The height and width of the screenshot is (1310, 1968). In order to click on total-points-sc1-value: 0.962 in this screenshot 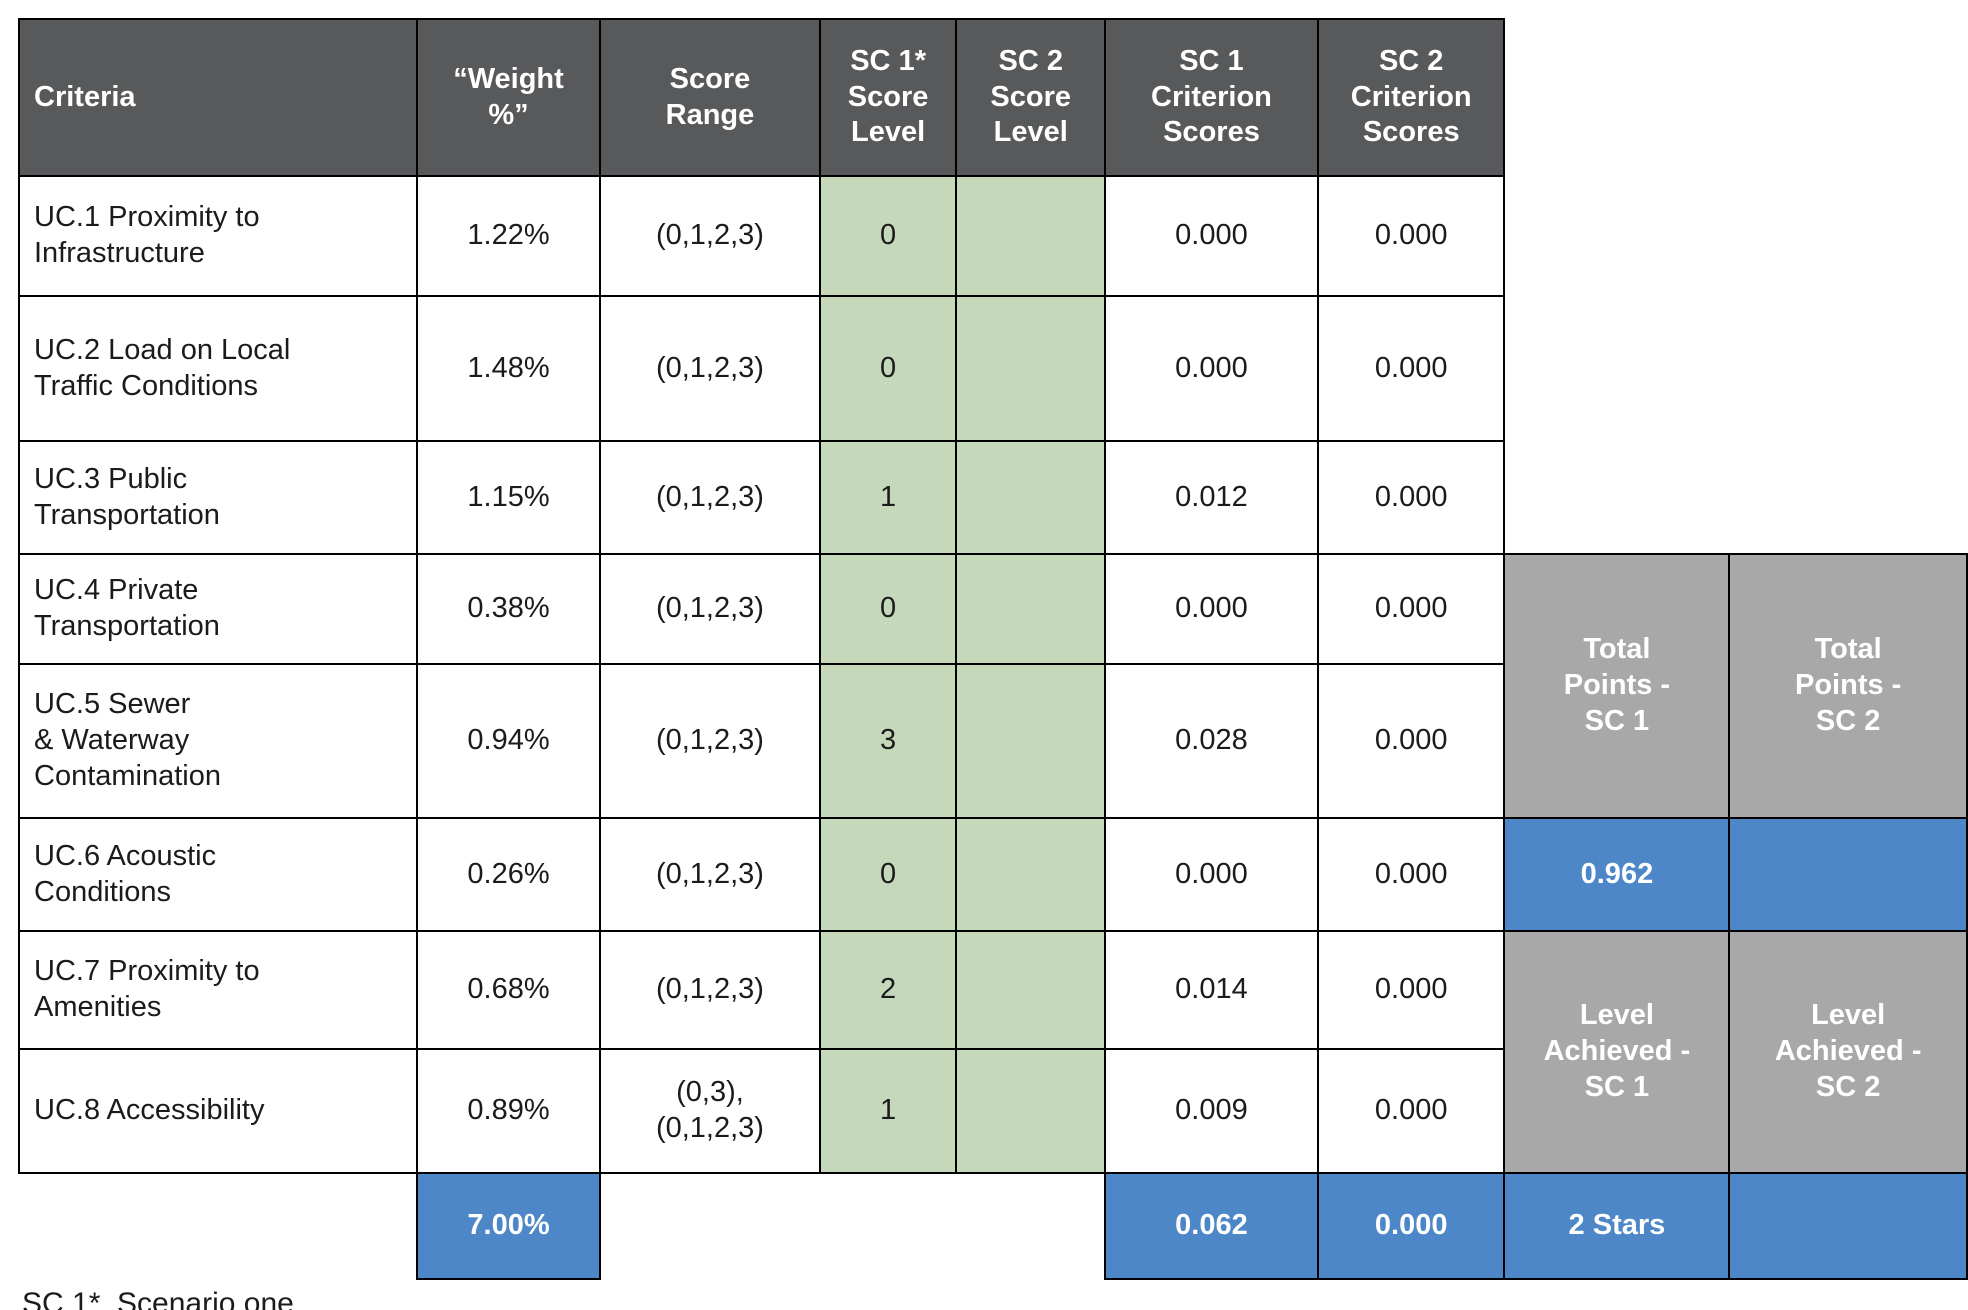, I will do `click(1617, 874)`.